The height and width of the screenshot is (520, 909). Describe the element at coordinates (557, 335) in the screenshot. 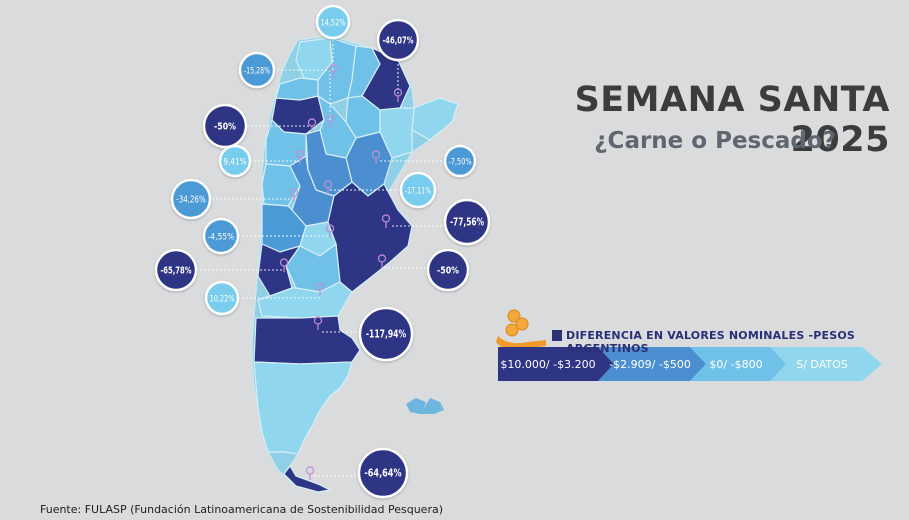

I see `legend-marker` at that location.